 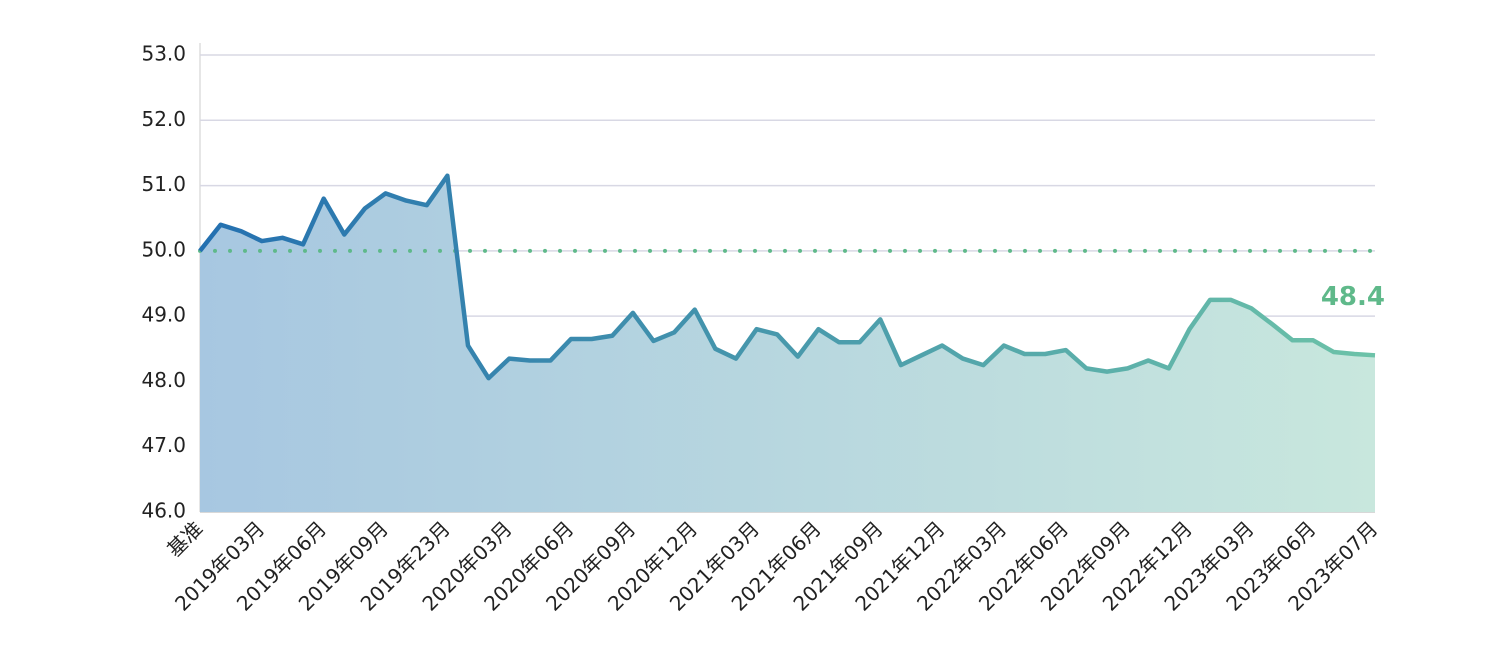 What do you see at coordinates (163, 511) in the screenshot?
I see `y-tick-label: 46.0` at bounding box center [163, 511].